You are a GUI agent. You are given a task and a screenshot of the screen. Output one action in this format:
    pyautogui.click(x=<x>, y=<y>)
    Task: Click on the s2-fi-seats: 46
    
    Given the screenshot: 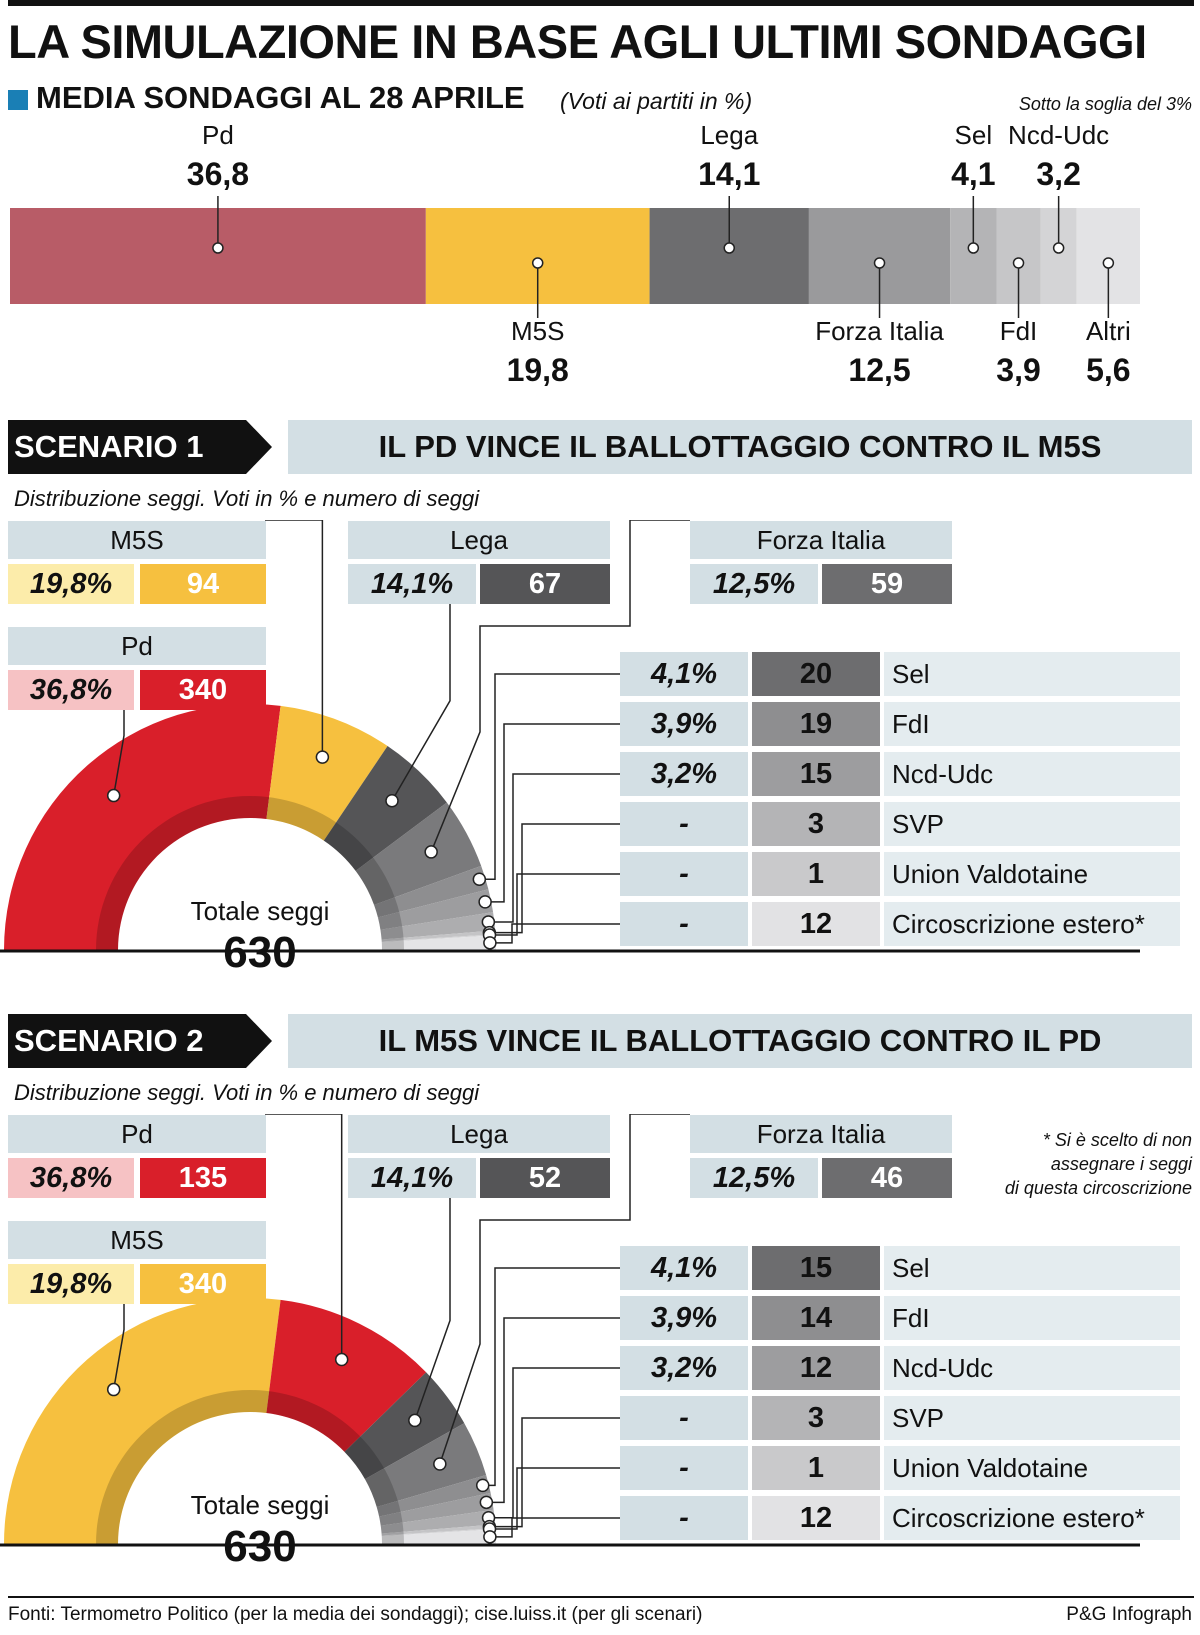 What is the action you would take?
    pyautogui.click(x=887, y=1178)
    